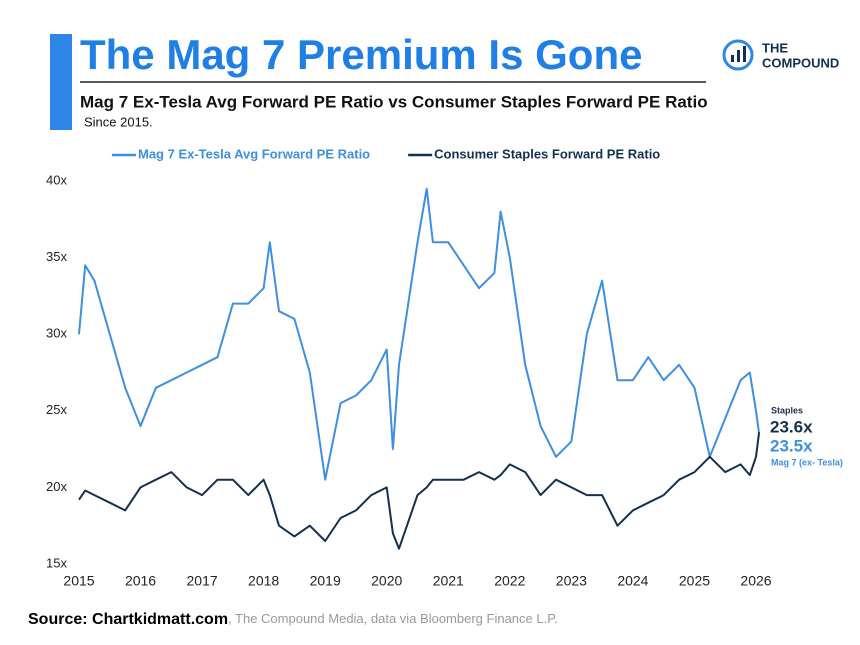 The width and height of the screenshot is (860, 645). I want to click on x-tick-label: 2021, so click(448, 581).